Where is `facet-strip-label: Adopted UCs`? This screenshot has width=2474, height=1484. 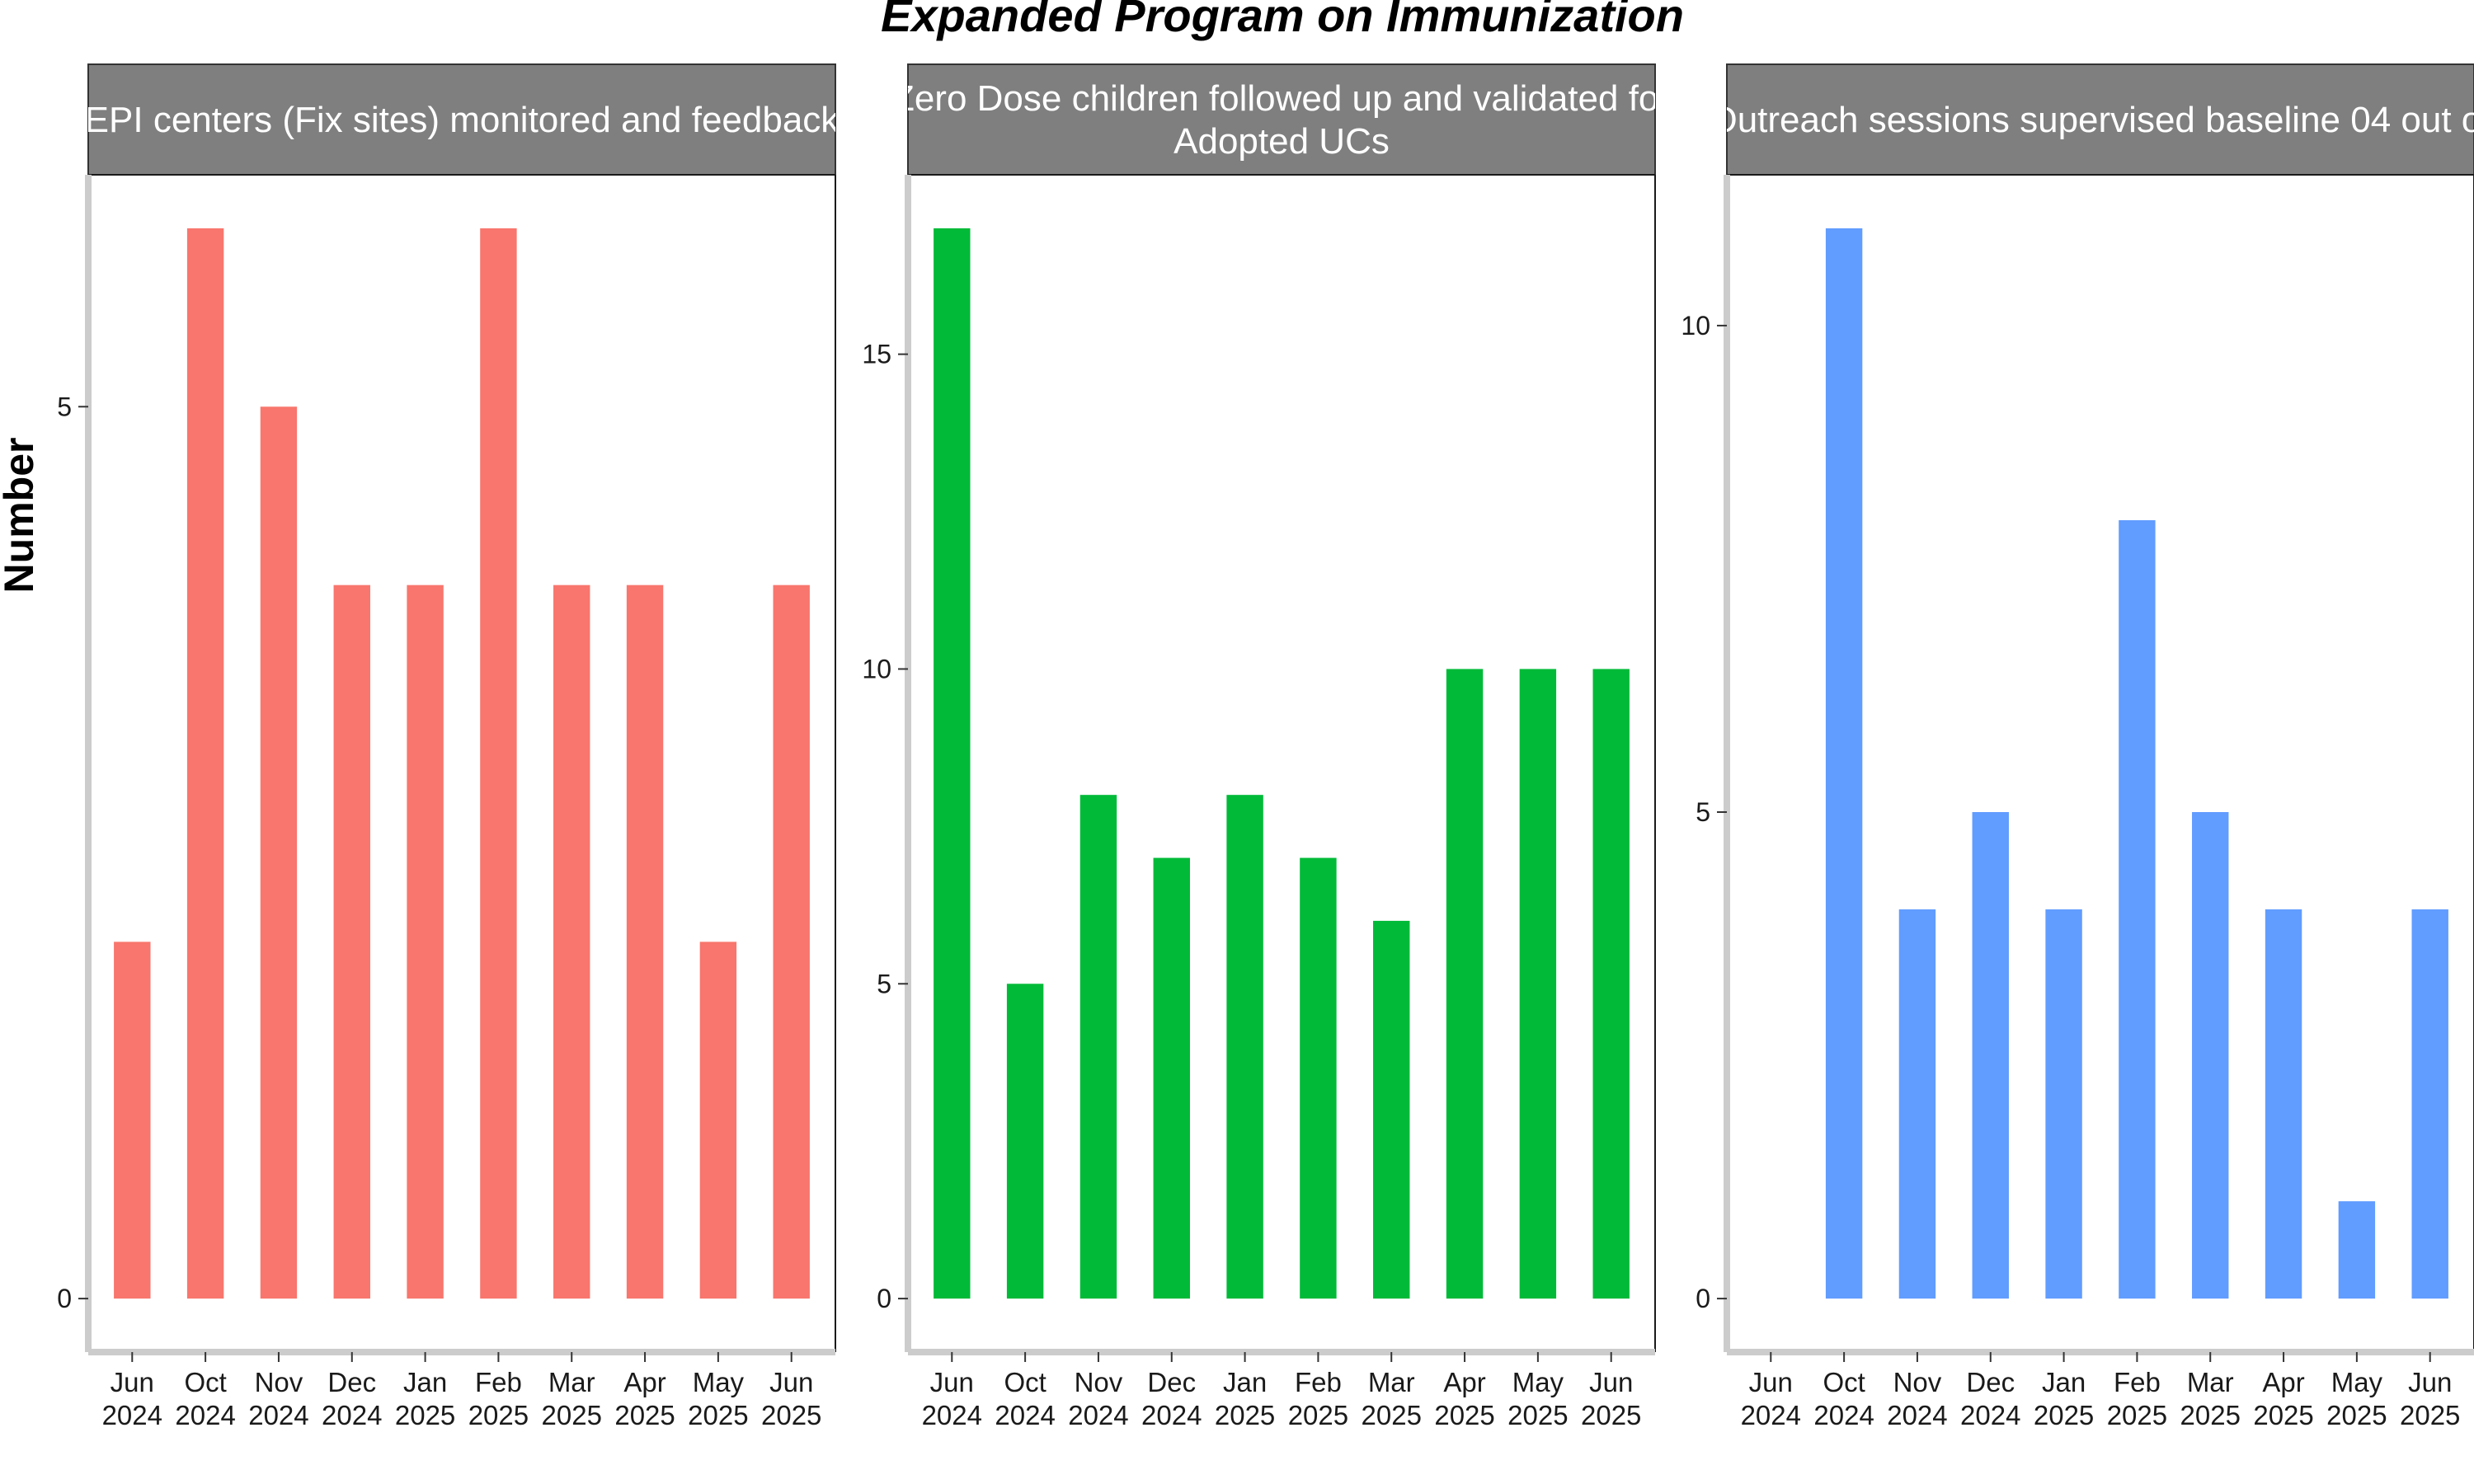 facet-strip-label: Adopted UCs is located at coordinates (1282, 141).